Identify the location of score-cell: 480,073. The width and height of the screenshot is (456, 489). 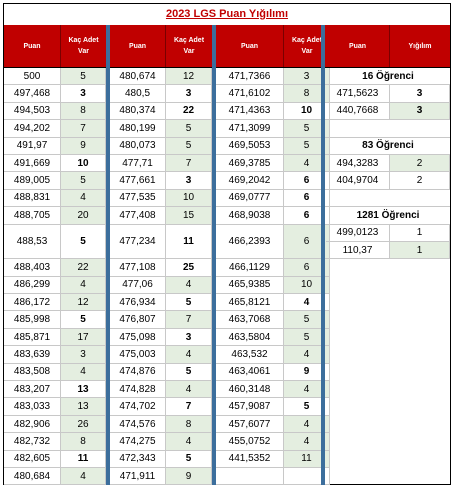
(138, 145).